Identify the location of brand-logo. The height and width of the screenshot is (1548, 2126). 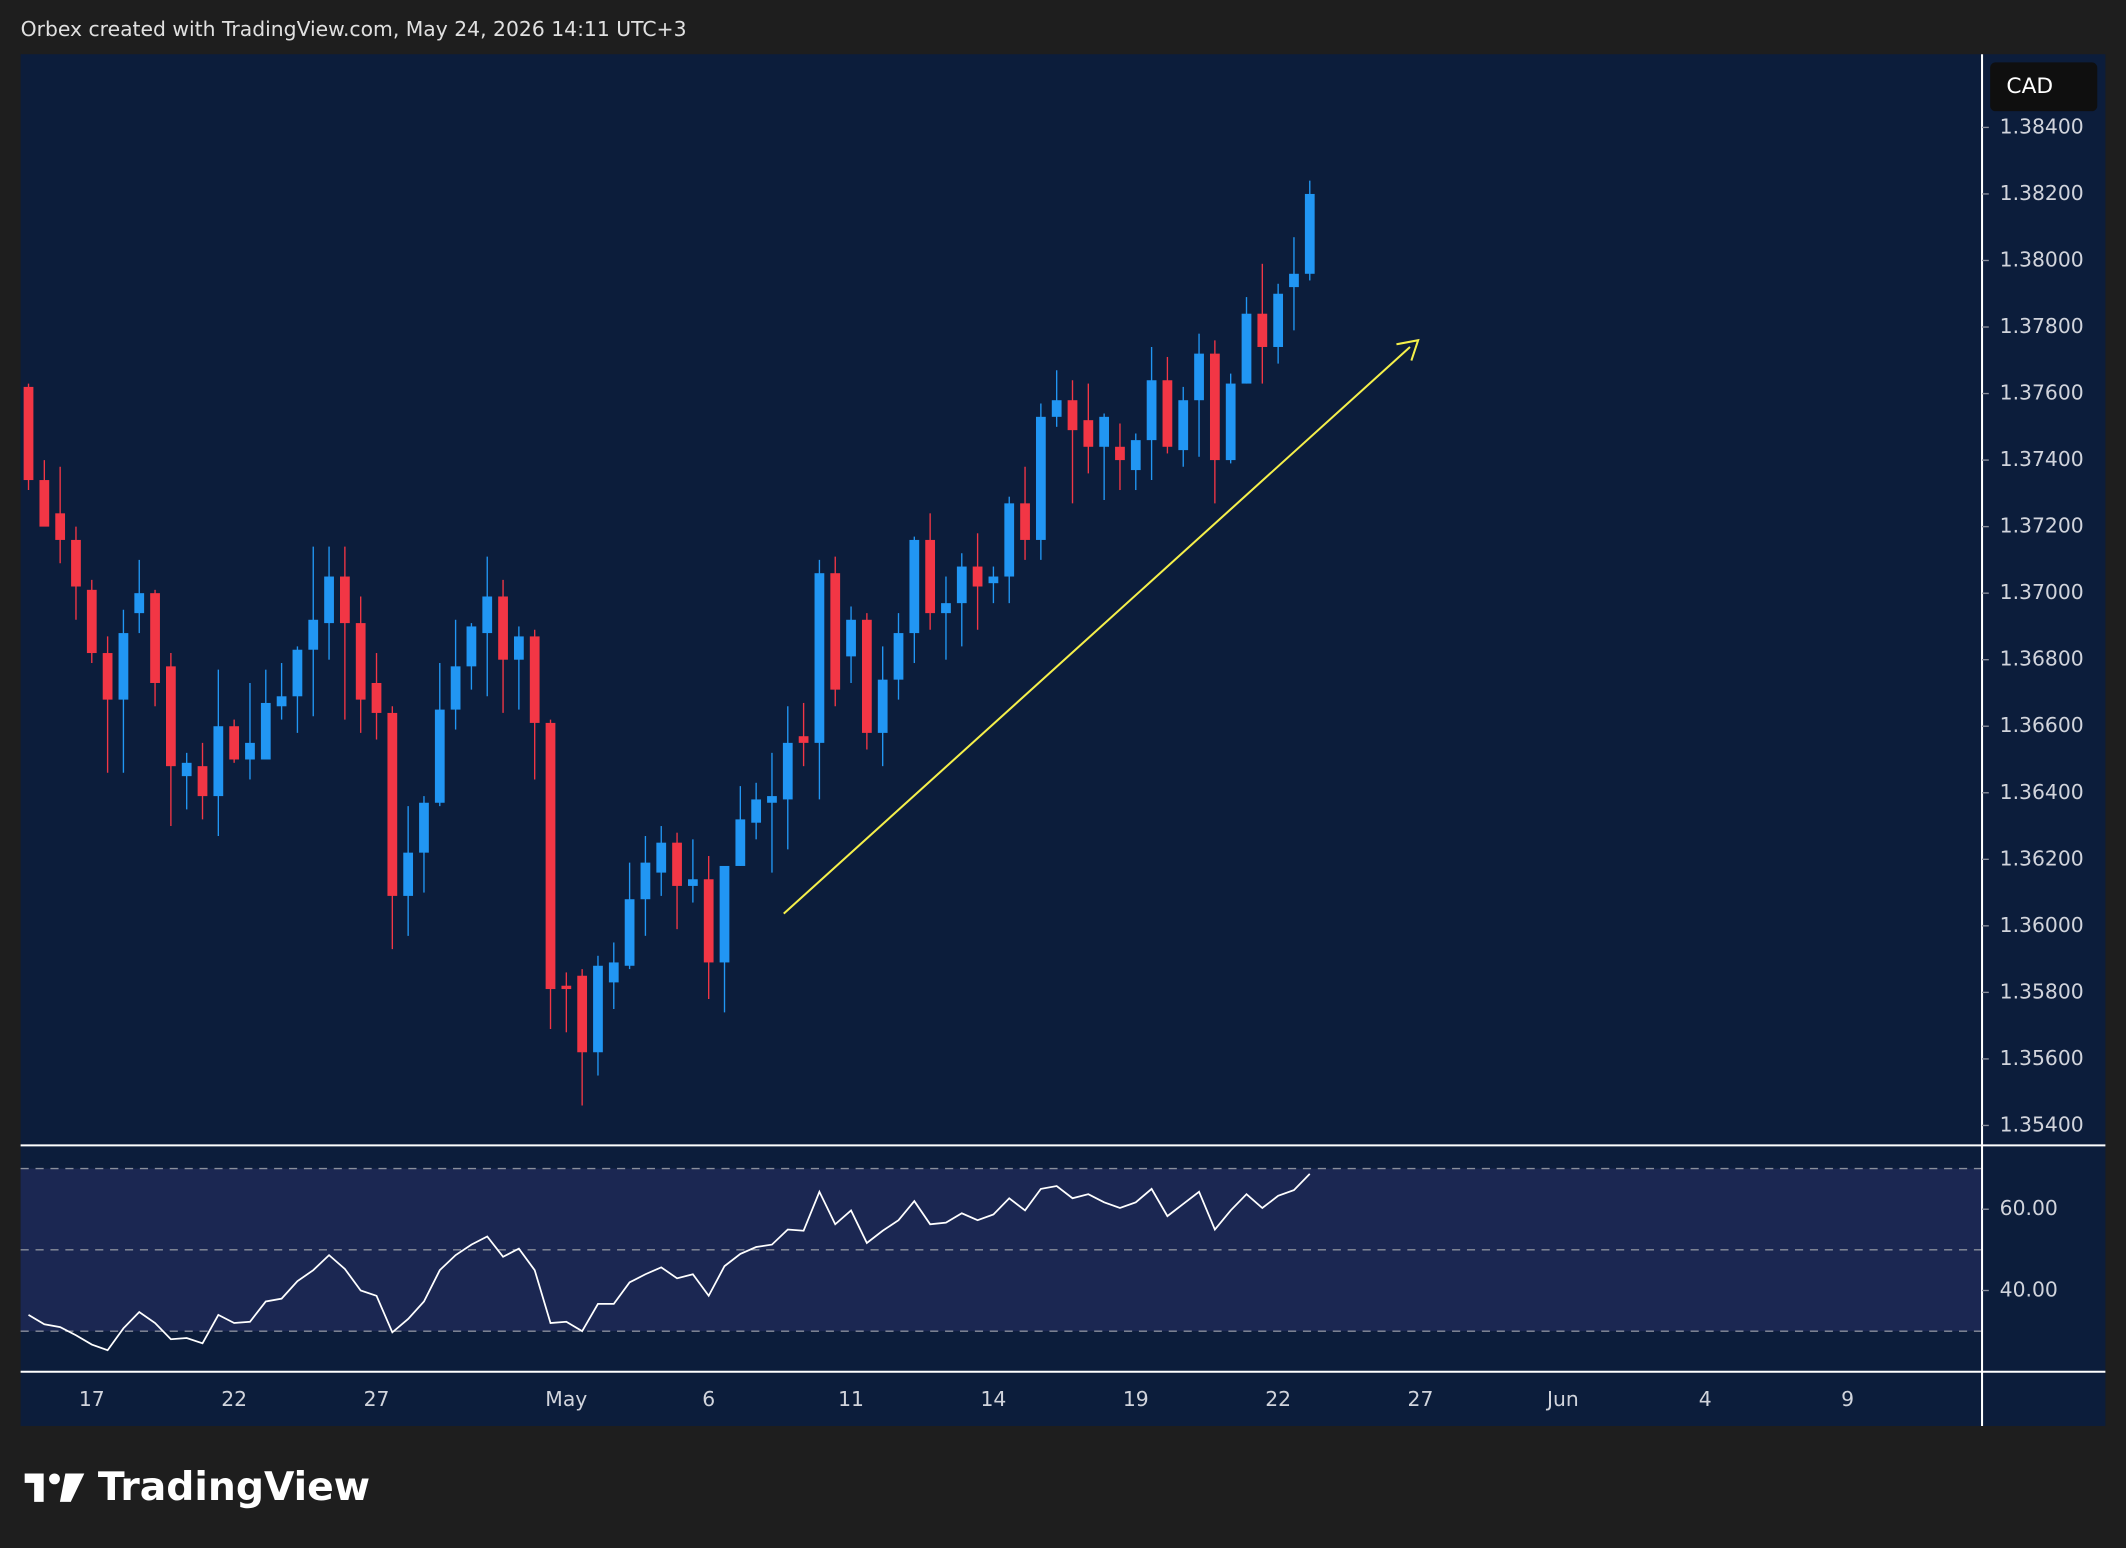
(54, 1487).